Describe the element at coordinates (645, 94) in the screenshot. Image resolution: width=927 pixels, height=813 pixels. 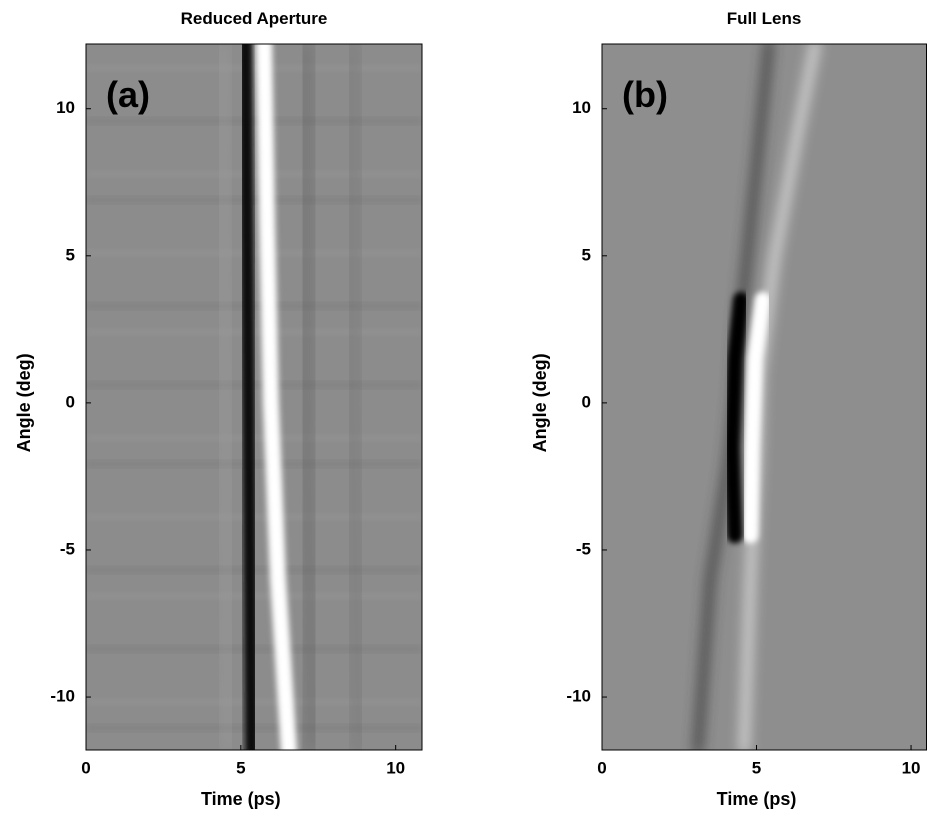
I see `panel-label: (b)` at that location.